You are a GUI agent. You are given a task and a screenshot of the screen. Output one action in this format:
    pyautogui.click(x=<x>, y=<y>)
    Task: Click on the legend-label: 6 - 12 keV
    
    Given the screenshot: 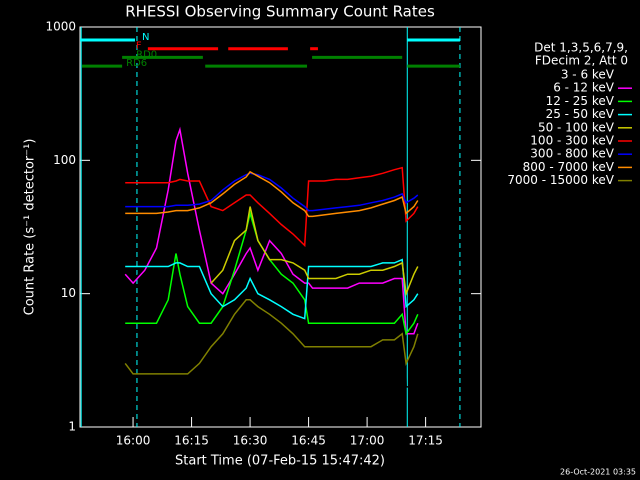 What is the action you would take?
    pyautogui.click(x=584, y=88)
    